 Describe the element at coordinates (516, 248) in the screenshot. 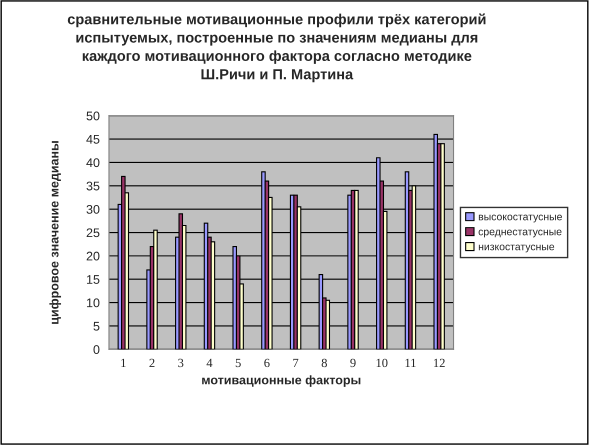

I see `legend-label: низкостатусные` at that location.